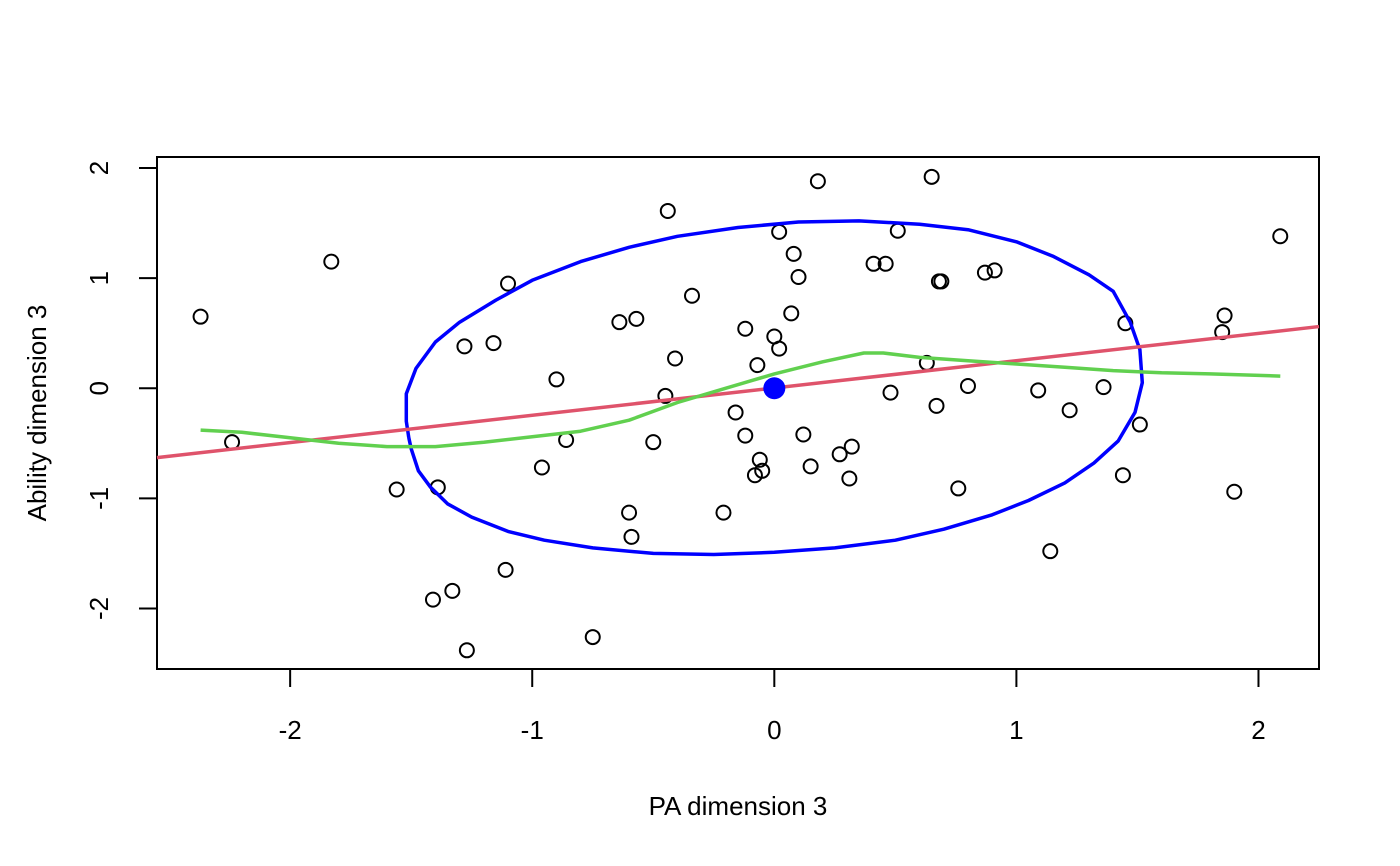 The height and width of the screenshot is (866, 1400). What do you see at coordinates (99, 608) in the screenshot?
I see `y-tick-label: -2` at bounding box center [99, 608].